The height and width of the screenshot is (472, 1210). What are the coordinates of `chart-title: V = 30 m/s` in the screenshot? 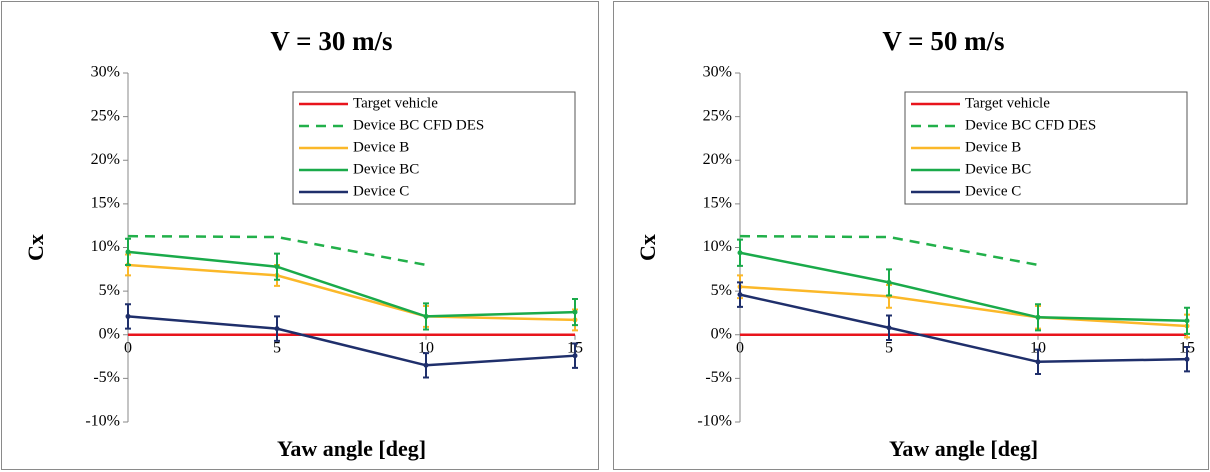 It's located at (331, 41).